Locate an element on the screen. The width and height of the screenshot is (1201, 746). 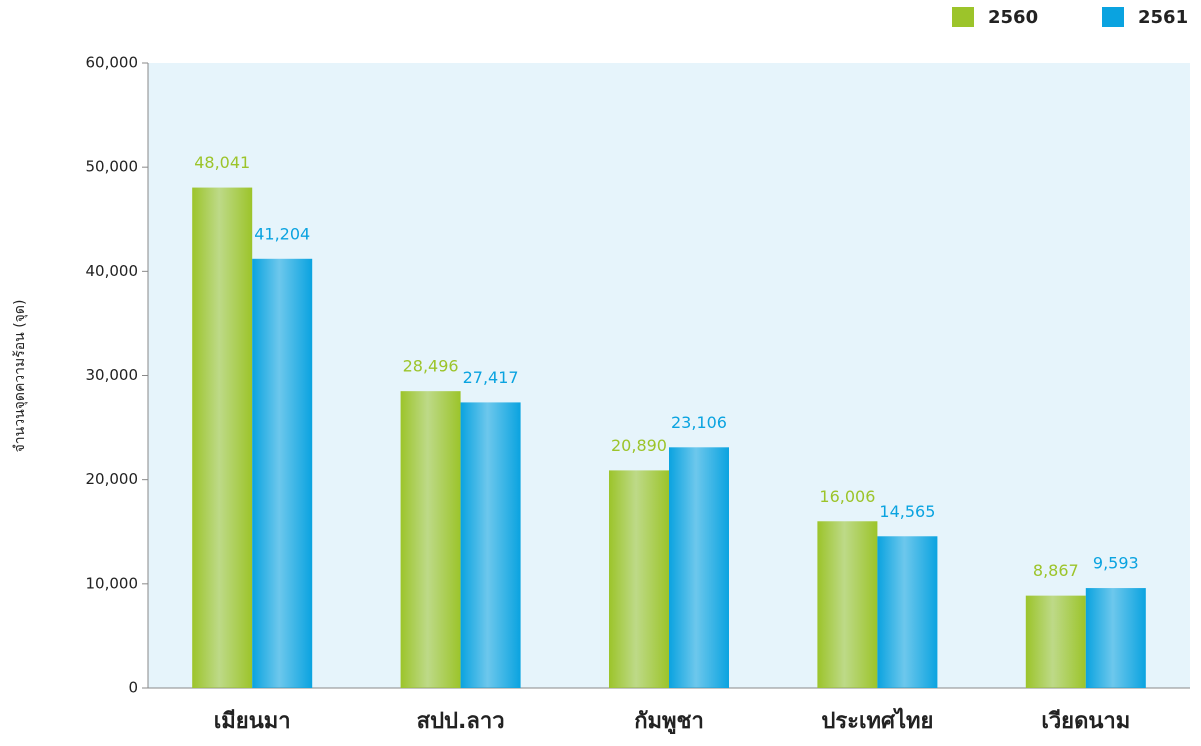
value-label: 9,593 is located at coordinates (1116, 563).